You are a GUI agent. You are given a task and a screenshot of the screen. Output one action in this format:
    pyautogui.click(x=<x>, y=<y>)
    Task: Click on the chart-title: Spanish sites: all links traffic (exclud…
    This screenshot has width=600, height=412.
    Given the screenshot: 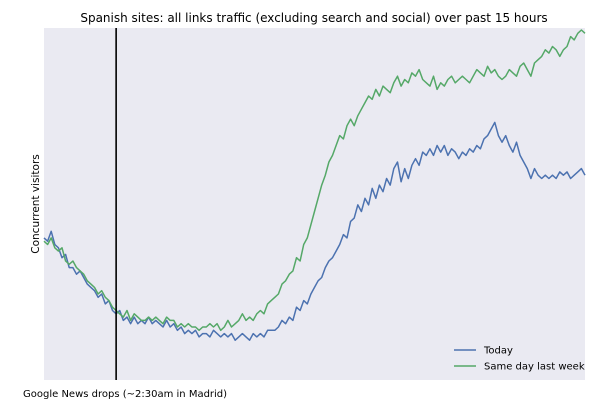 What is the action you would take?
    pyautogui.click(x=313, y=18)
    